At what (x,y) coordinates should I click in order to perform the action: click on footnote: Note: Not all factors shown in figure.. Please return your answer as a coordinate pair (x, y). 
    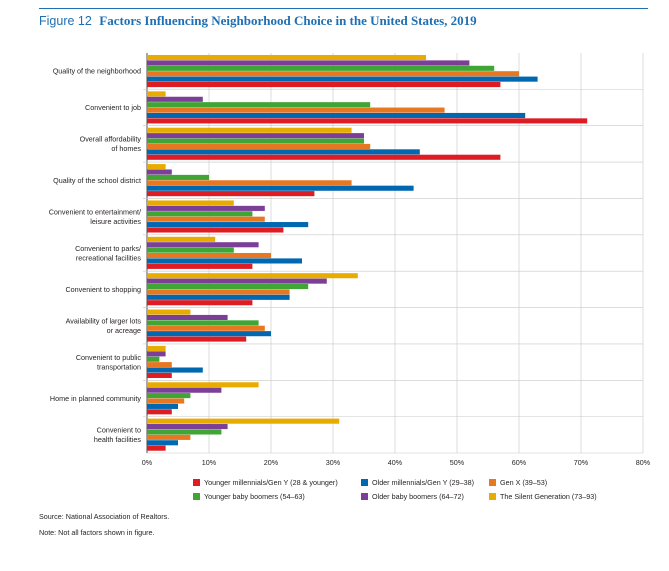
    Looking at the image, I should click on (97, 532).